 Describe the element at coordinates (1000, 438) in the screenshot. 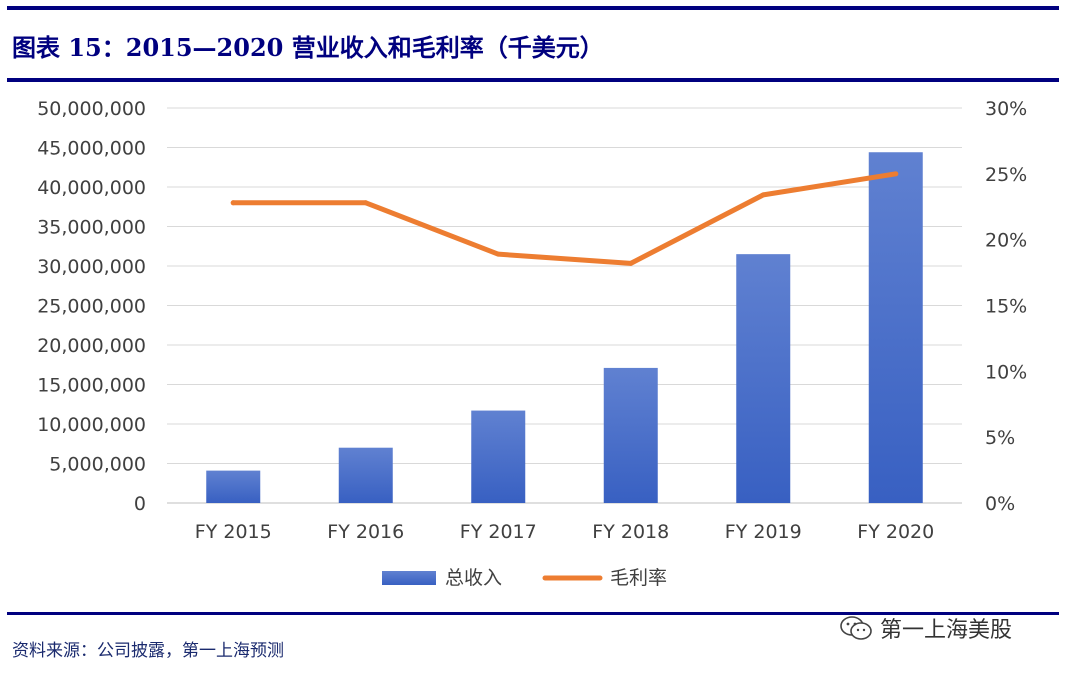

I see `y-right-tick-label: 5%` at that location.